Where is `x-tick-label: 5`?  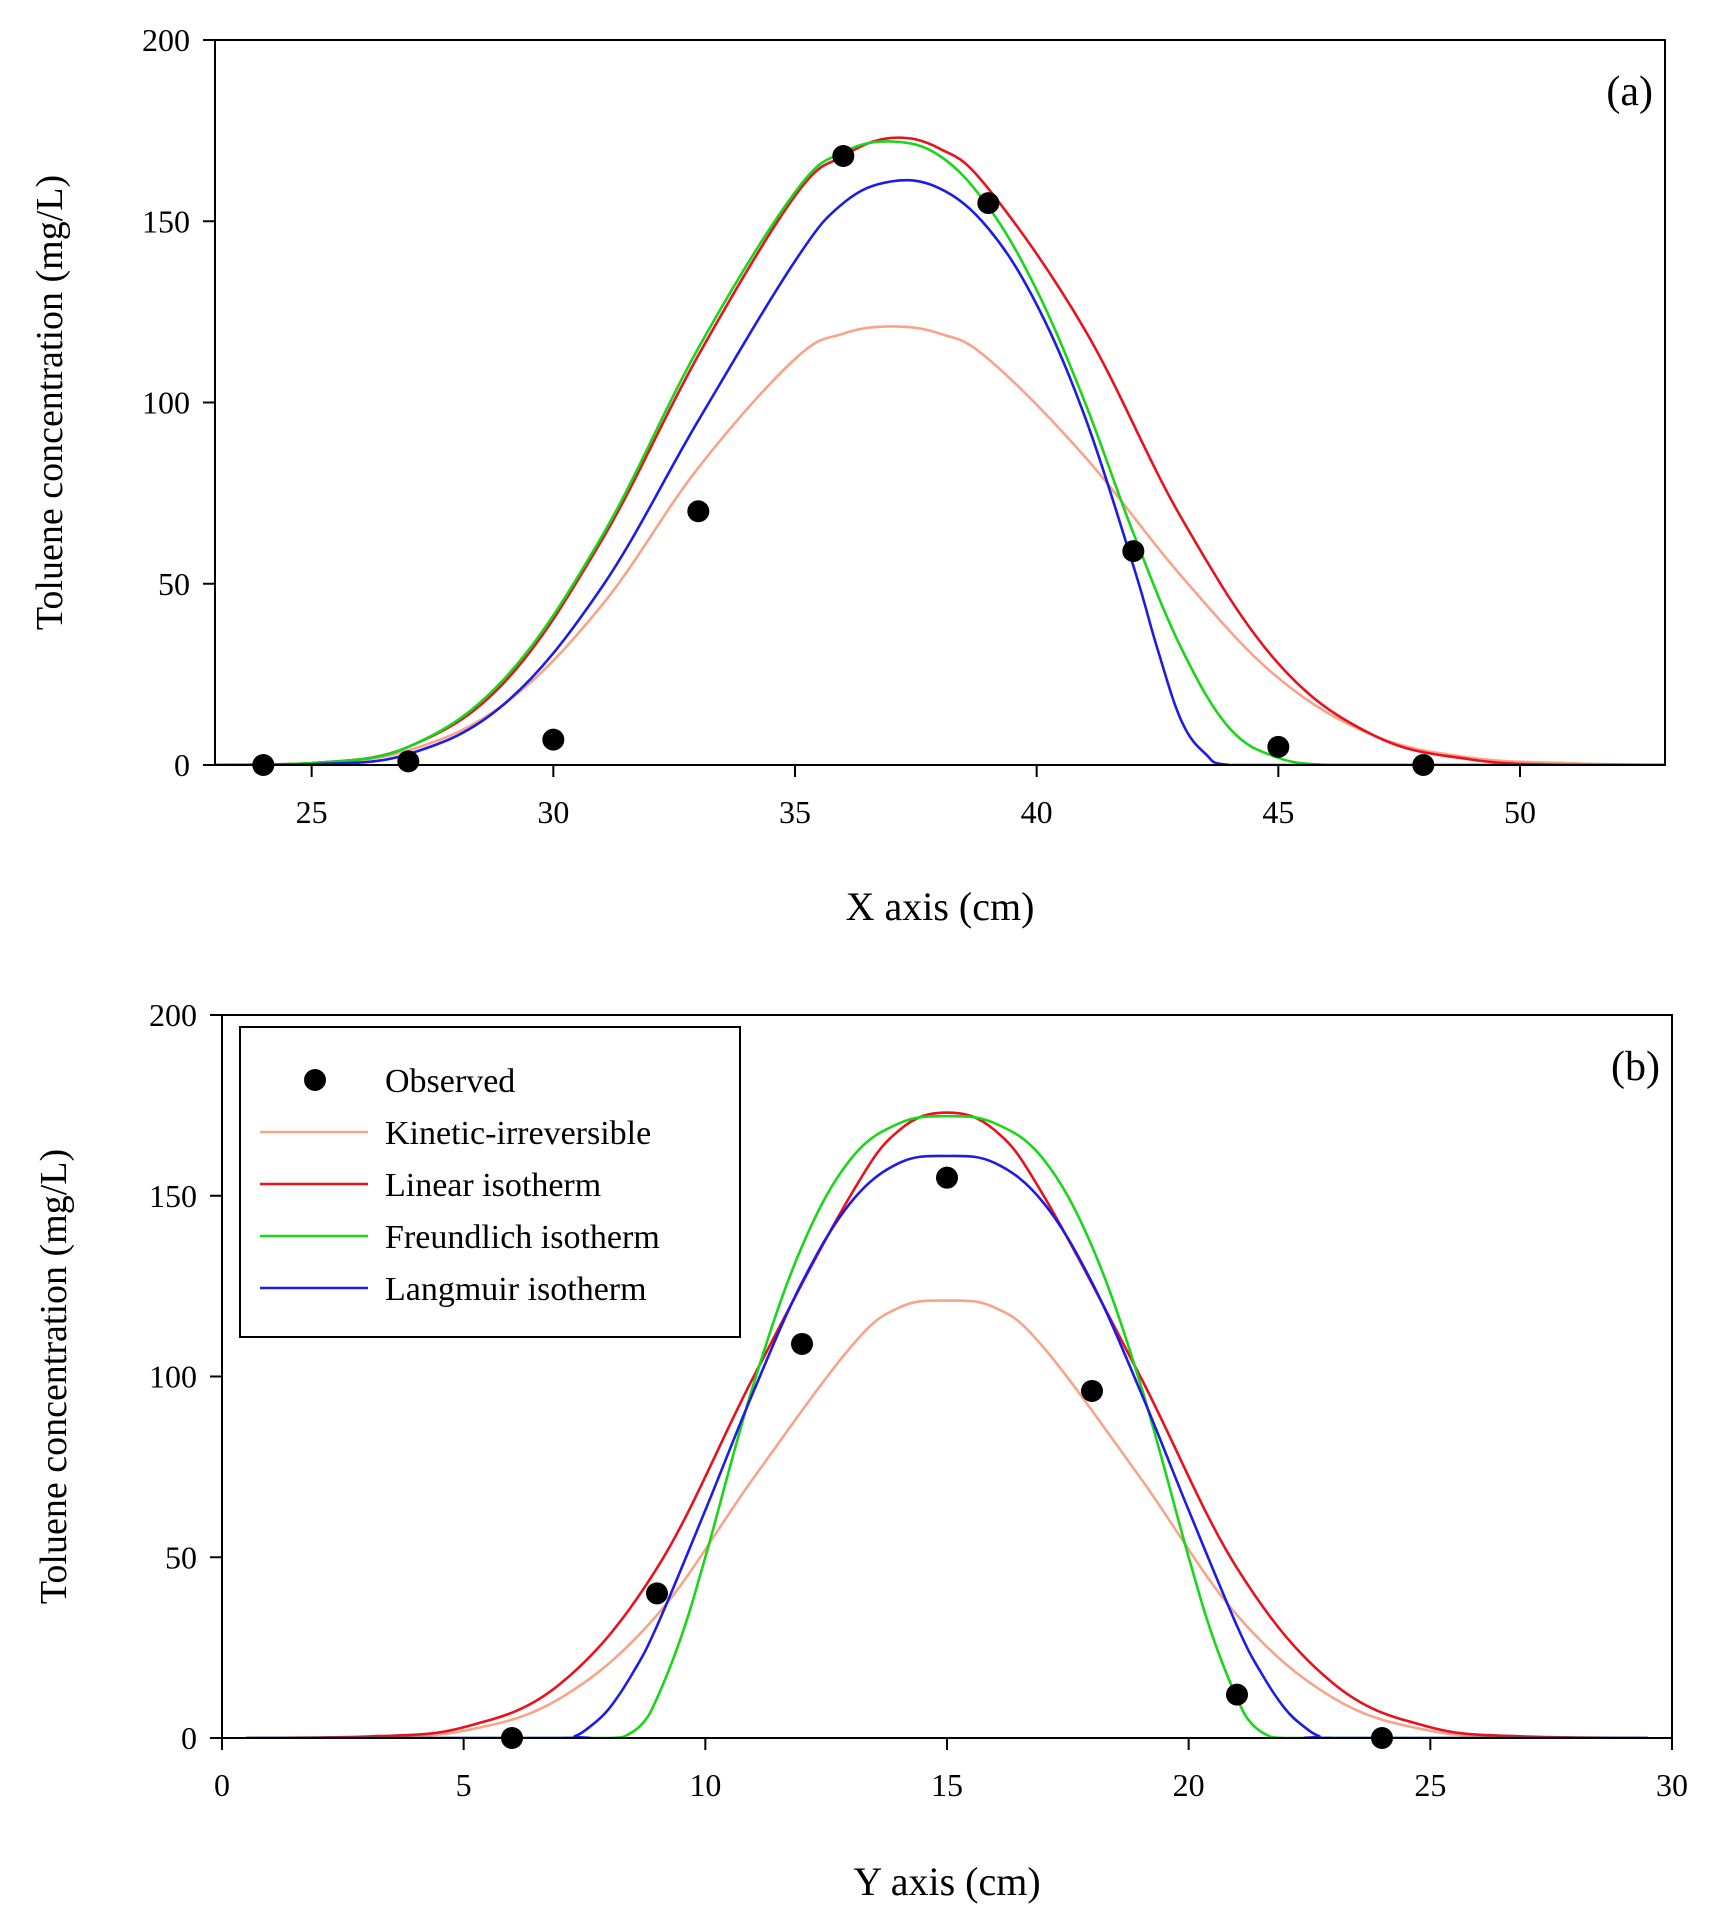 x-tick-label: 5 is located at coordinates (464, 1785).